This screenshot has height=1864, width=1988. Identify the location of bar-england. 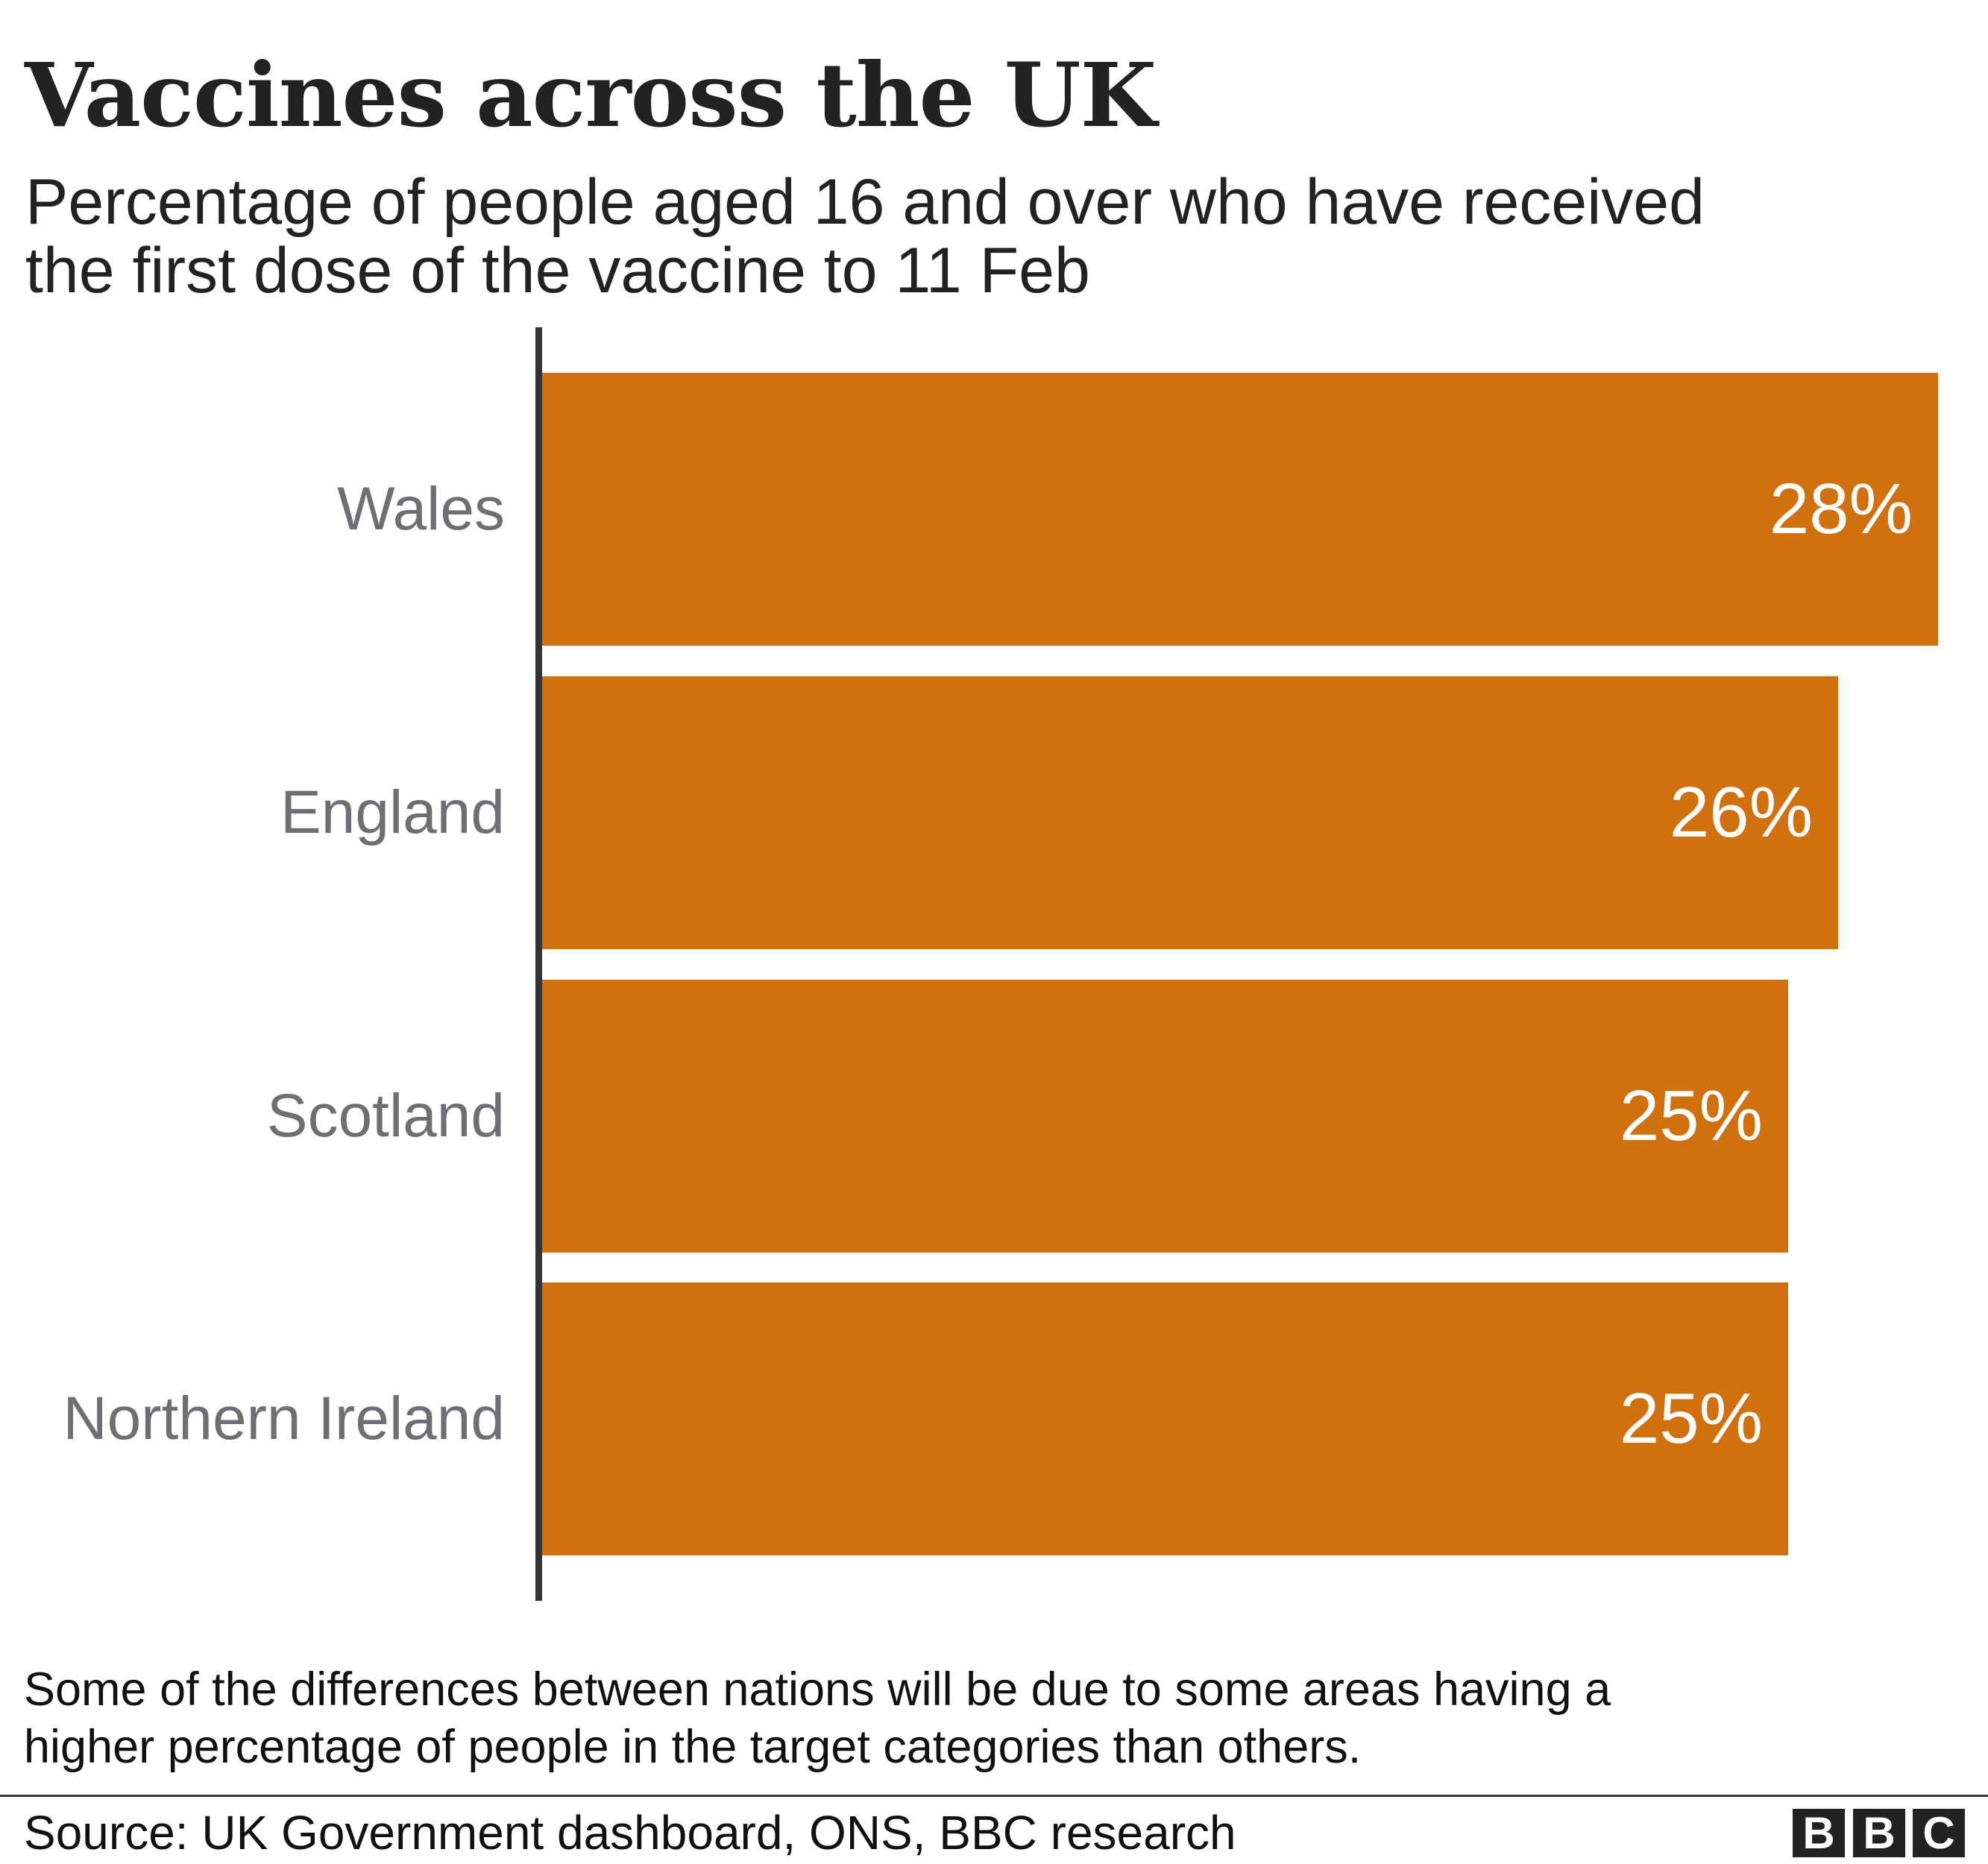
(1190, 812).